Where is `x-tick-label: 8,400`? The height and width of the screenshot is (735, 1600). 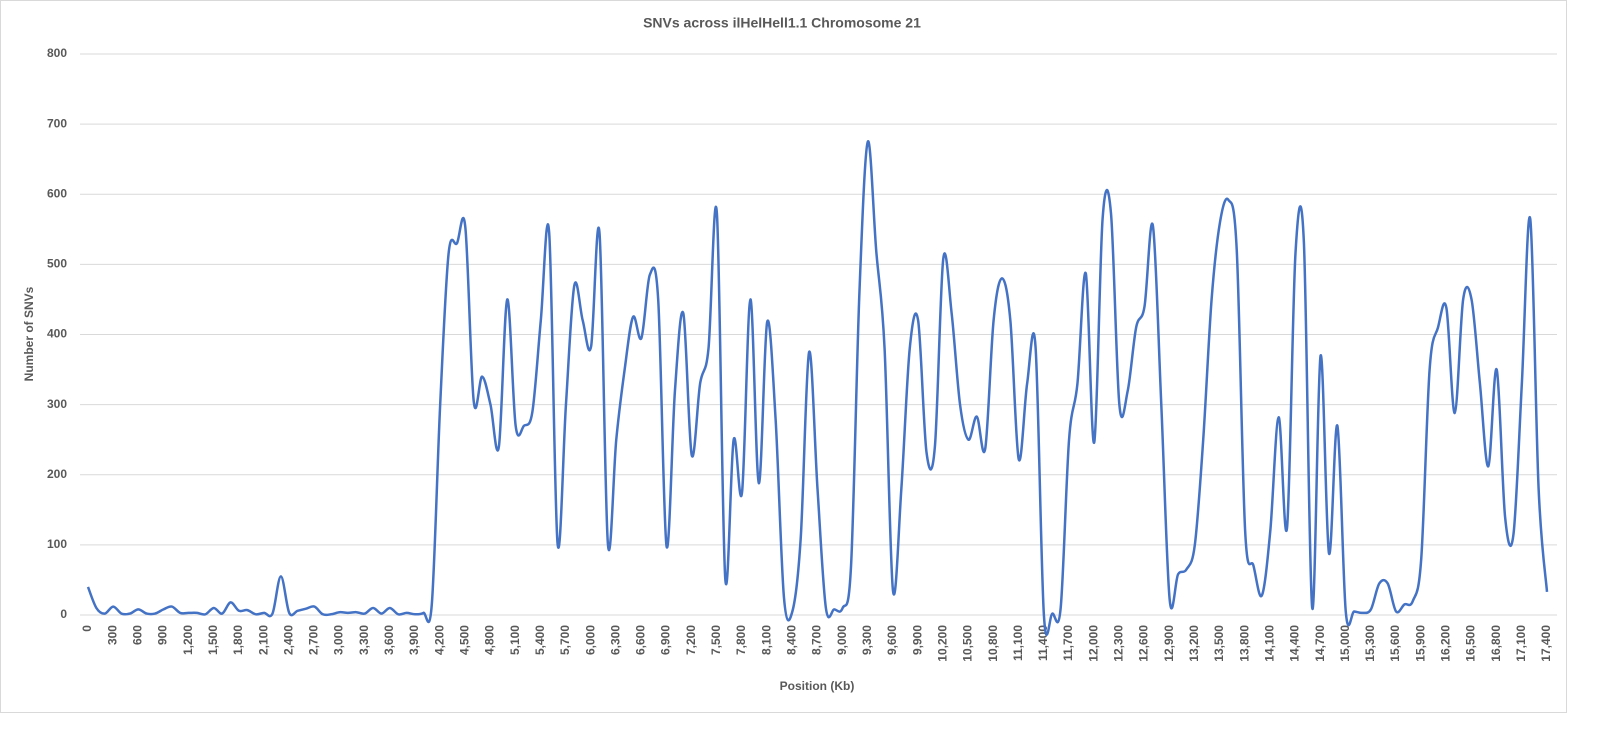
x-tick-label: 8,400 is located at coordinates (792, 640).